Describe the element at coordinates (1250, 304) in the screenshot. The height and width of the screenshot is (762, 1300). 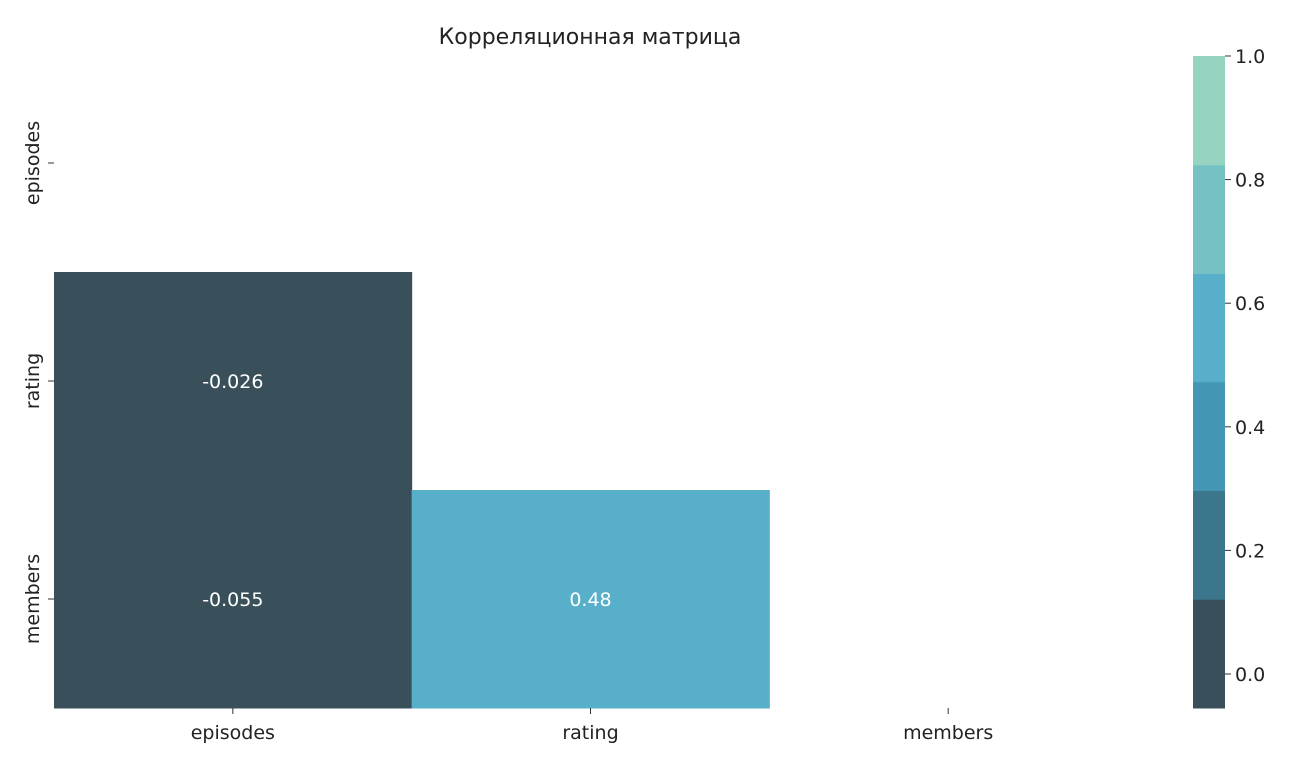
I see `colorbar-tick-label: 0.6` at that location.